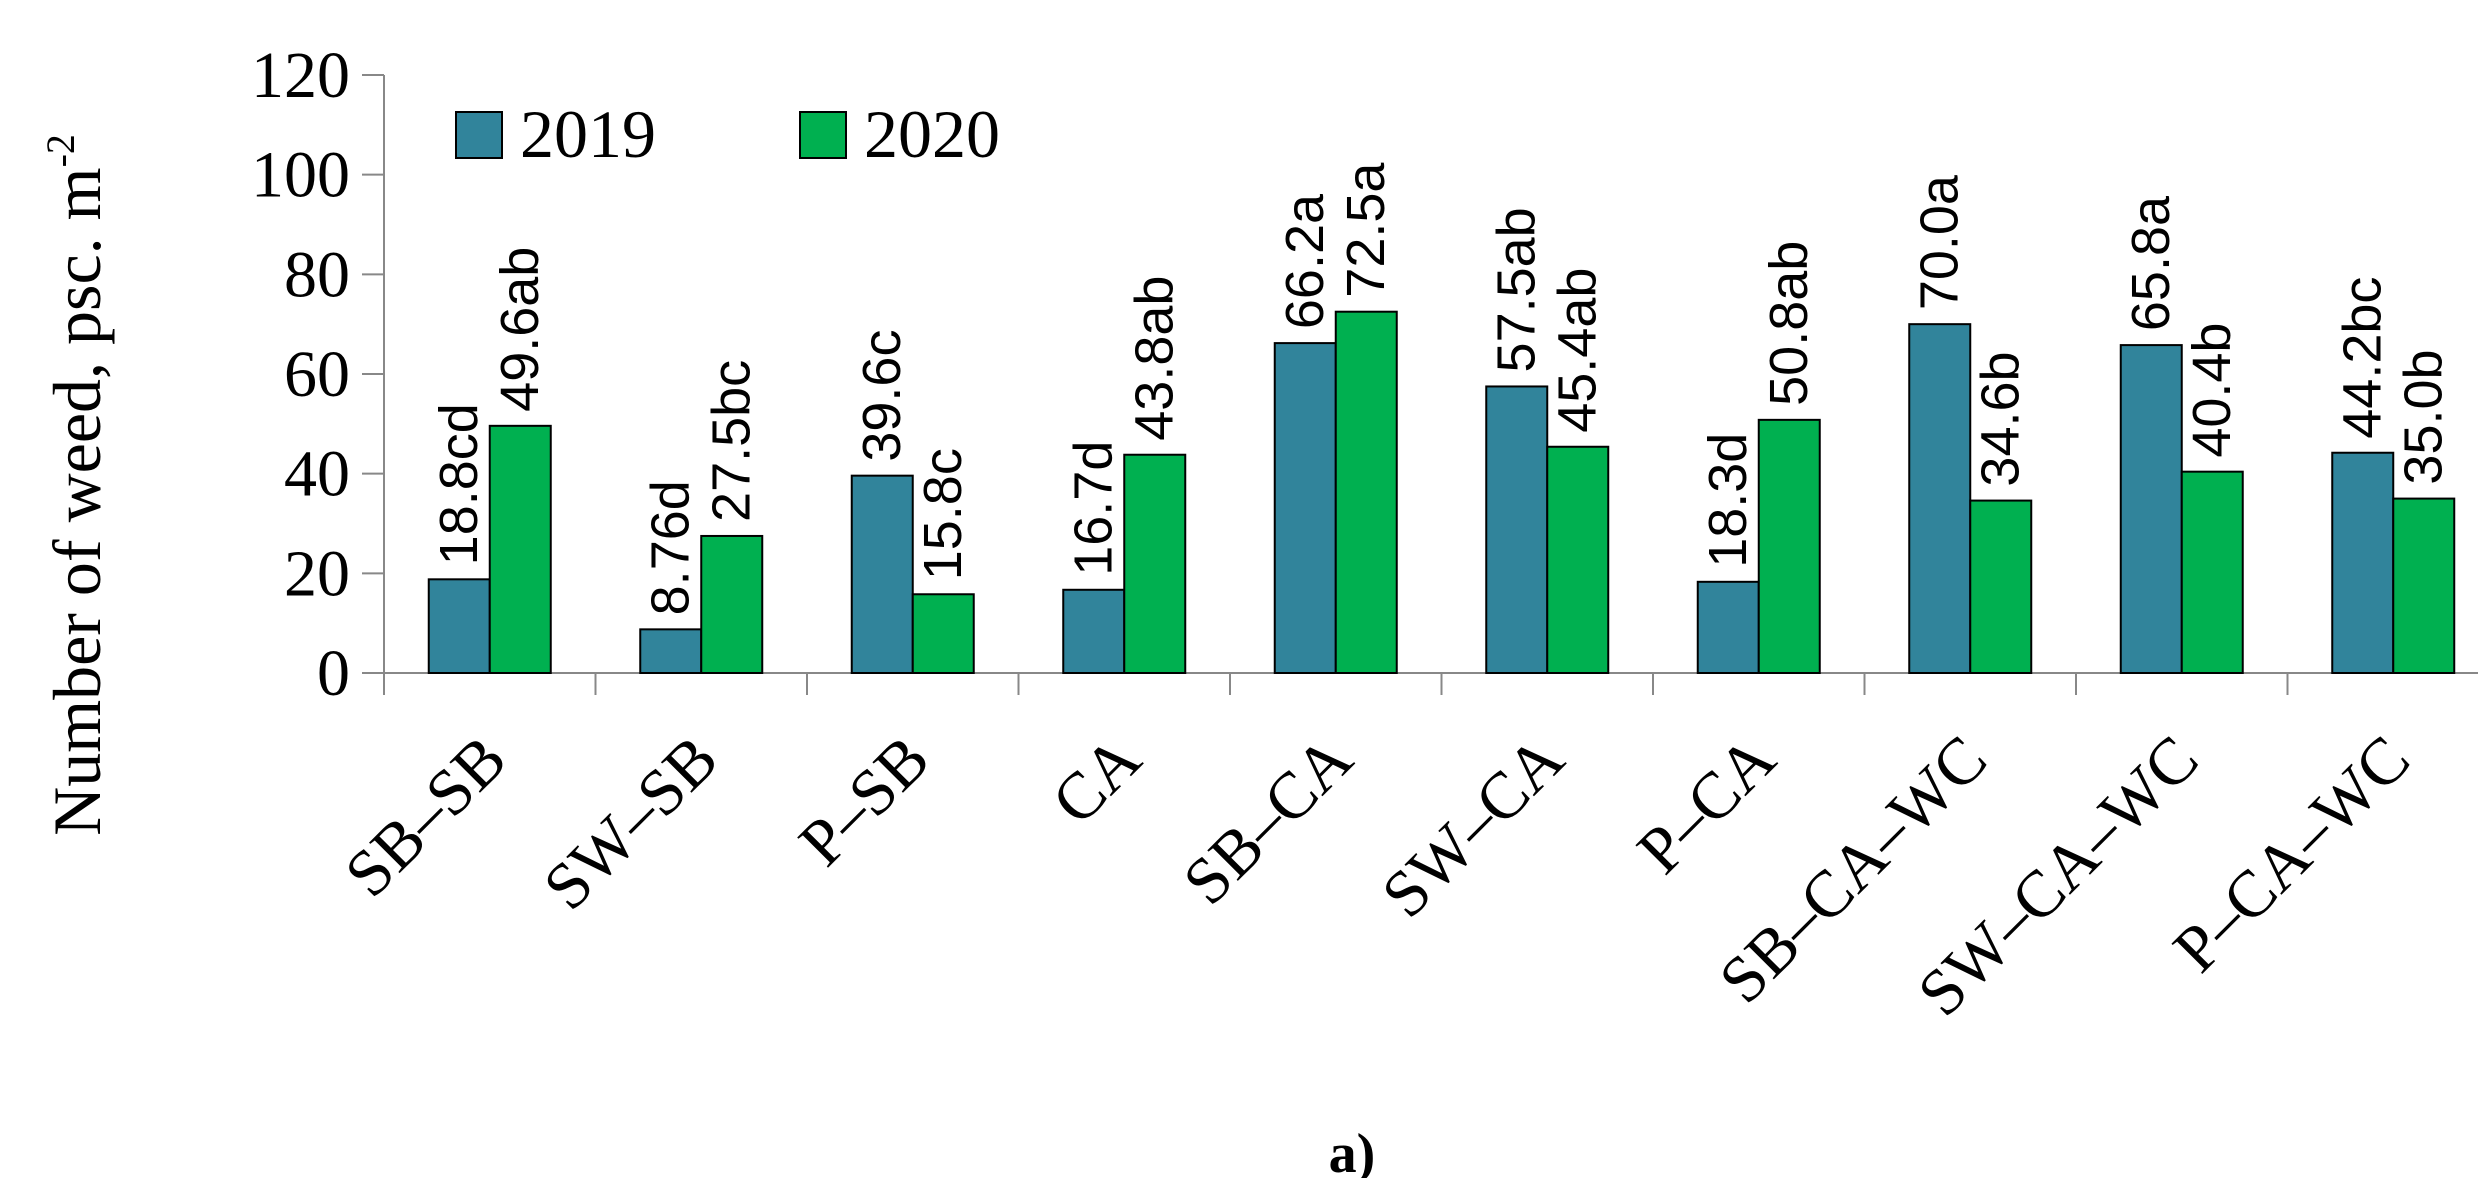 The height and width of the screenshot is (1178, 2478). I want to click on bar-data-label: 15.8c, so click(943, 514).